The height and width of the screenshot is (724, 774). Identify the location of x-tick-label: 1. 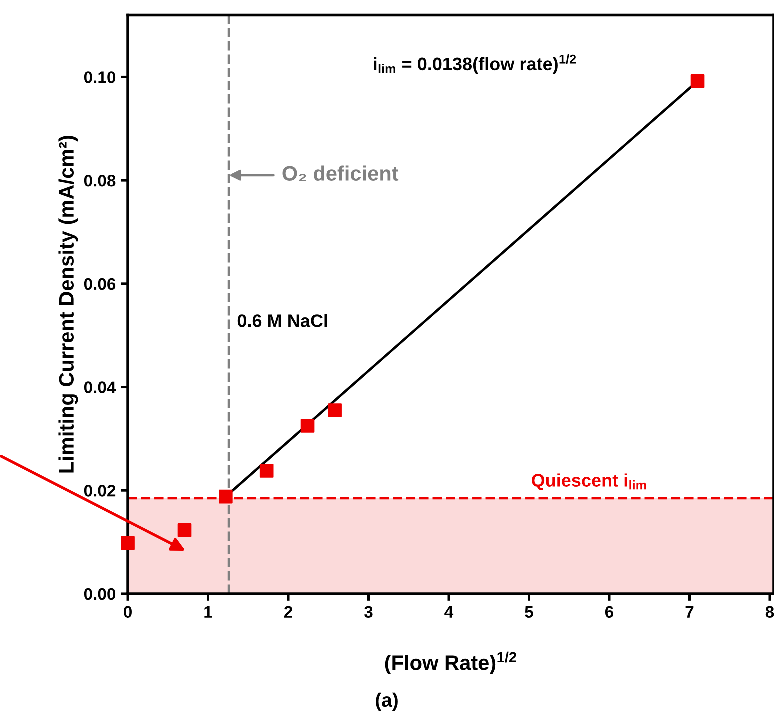
(208, 612).